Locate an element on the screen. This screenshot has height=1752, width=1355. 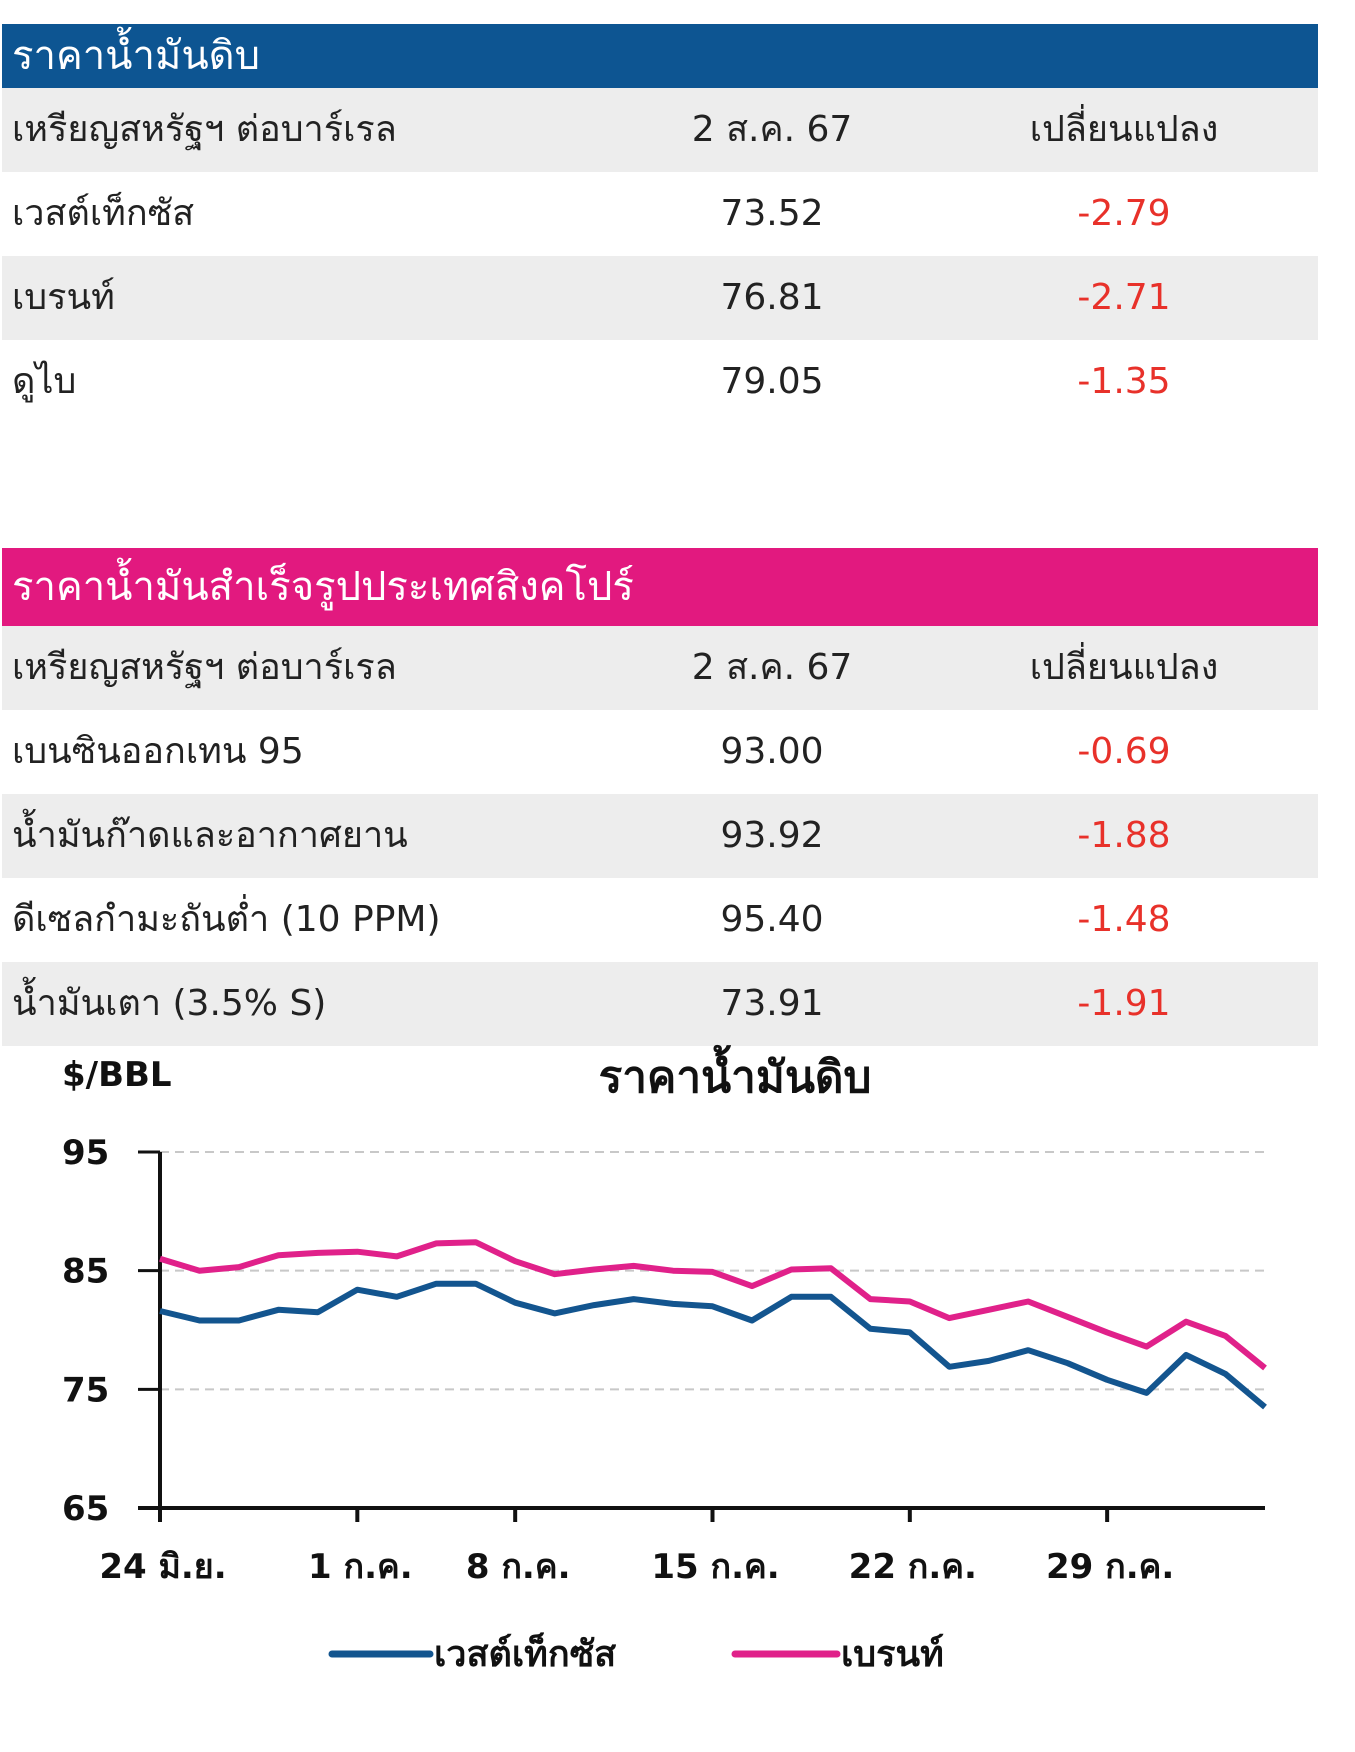
product-price: 93.92 is located at coordinates (772, 835).